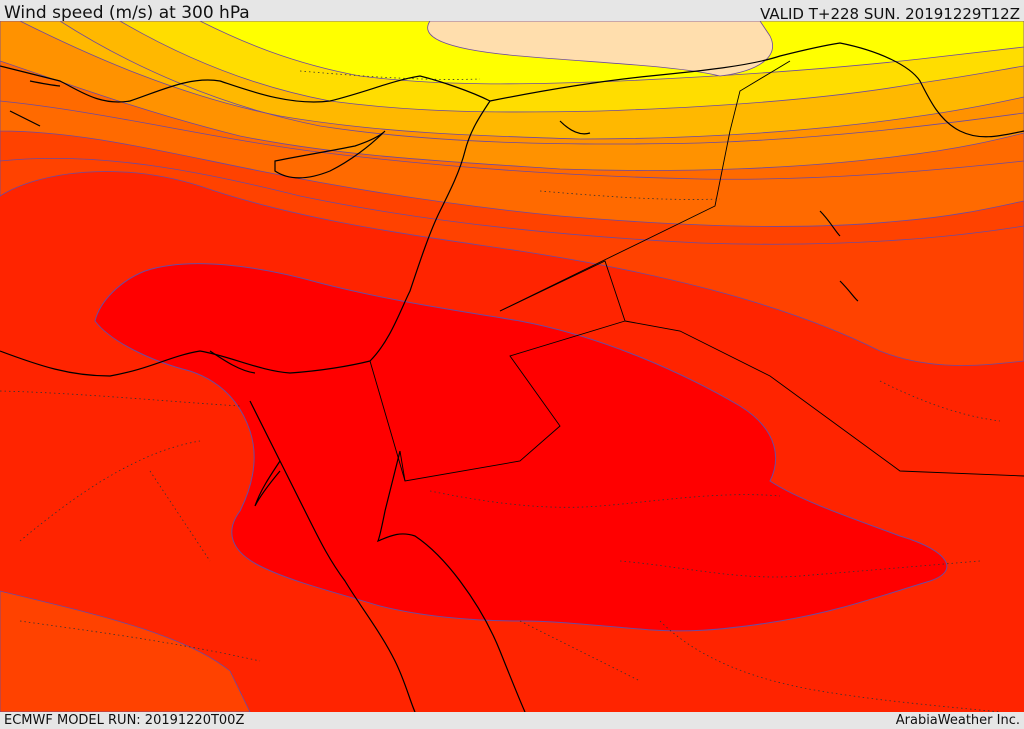 The width and height of the screenshot is (1024, 729). What do you see at coordinates (957, 720) in the screenshot?
I see `credit: ArabiaWeather Inc.` at bounding box center [957, 720].